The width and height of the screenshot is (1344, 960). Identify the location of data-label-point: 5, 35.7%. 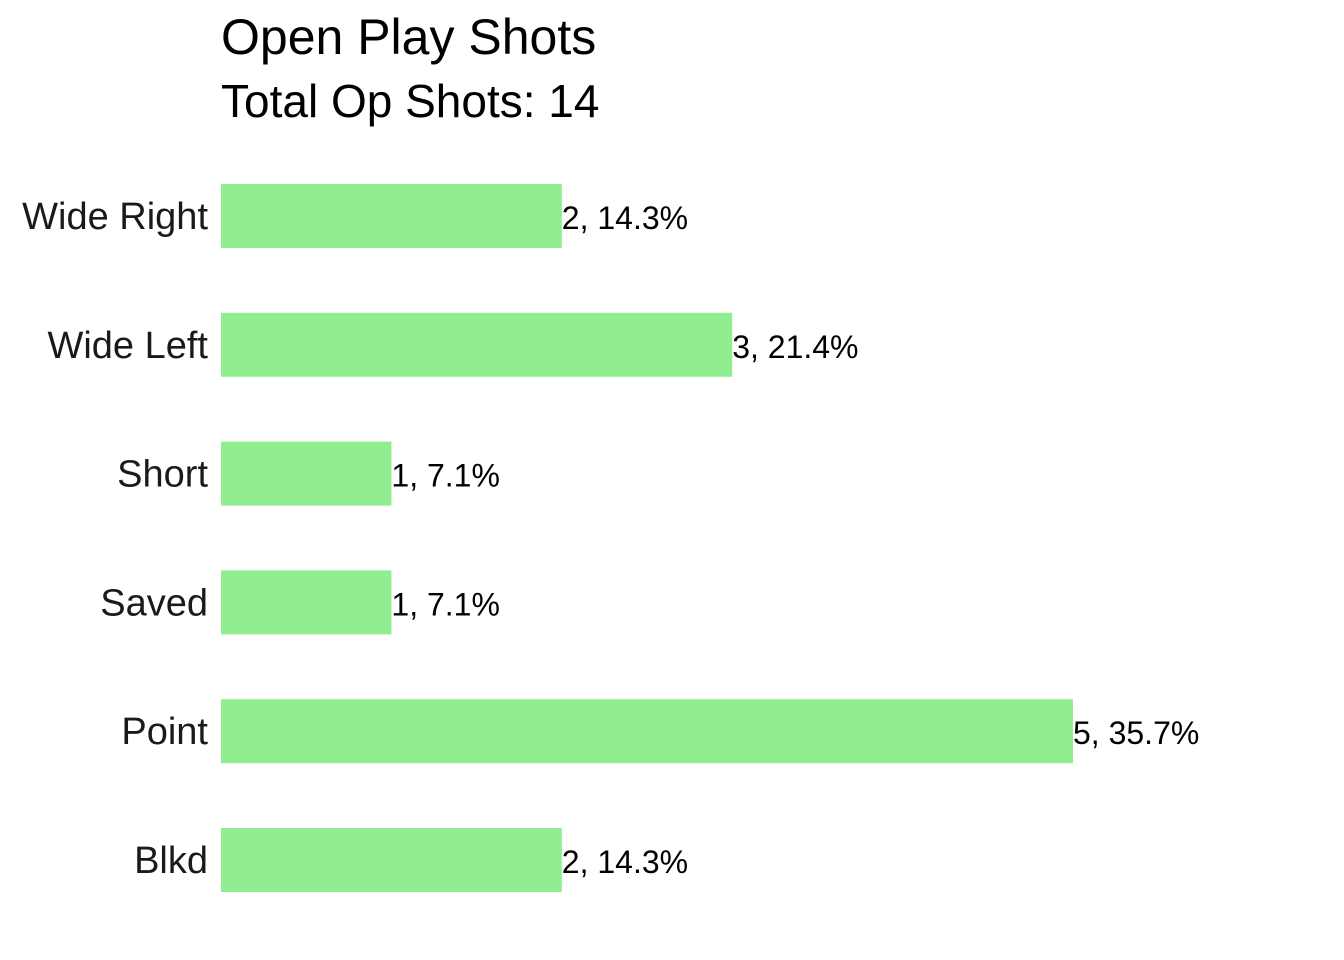
(1136, 733).